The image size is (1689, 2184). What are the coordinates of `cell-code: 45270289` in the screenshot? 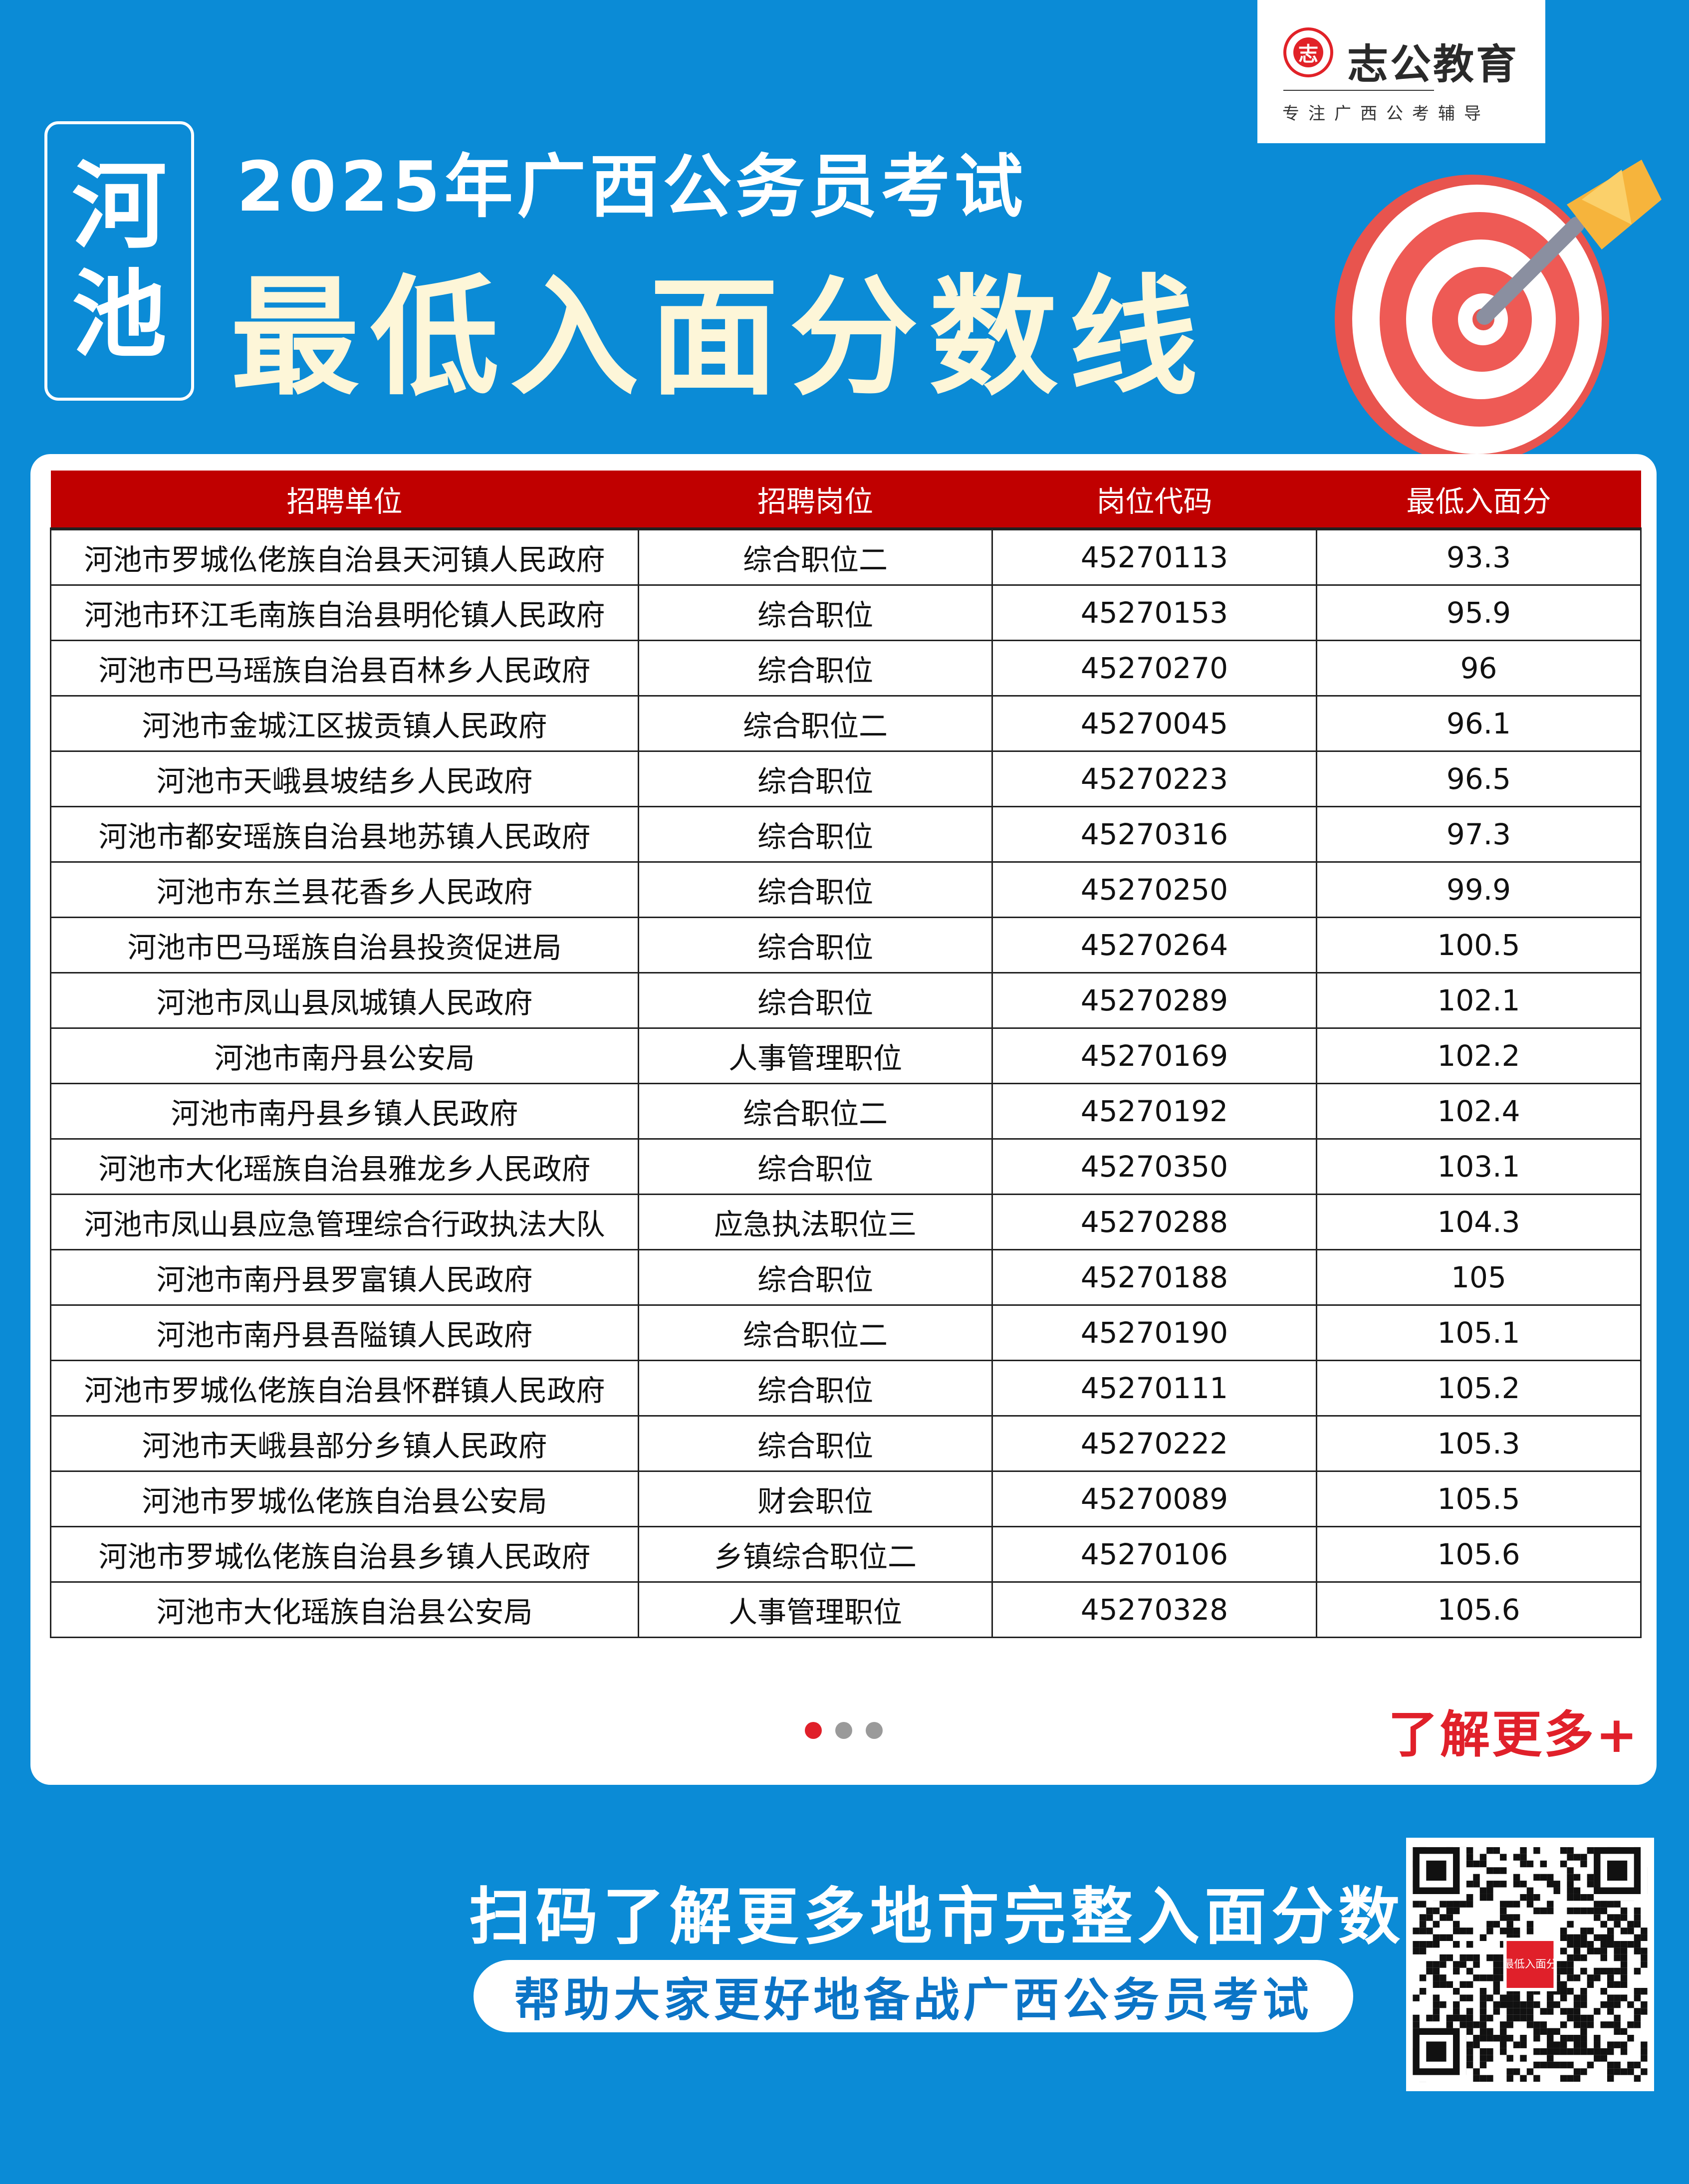 It's located at (1154, 1000).